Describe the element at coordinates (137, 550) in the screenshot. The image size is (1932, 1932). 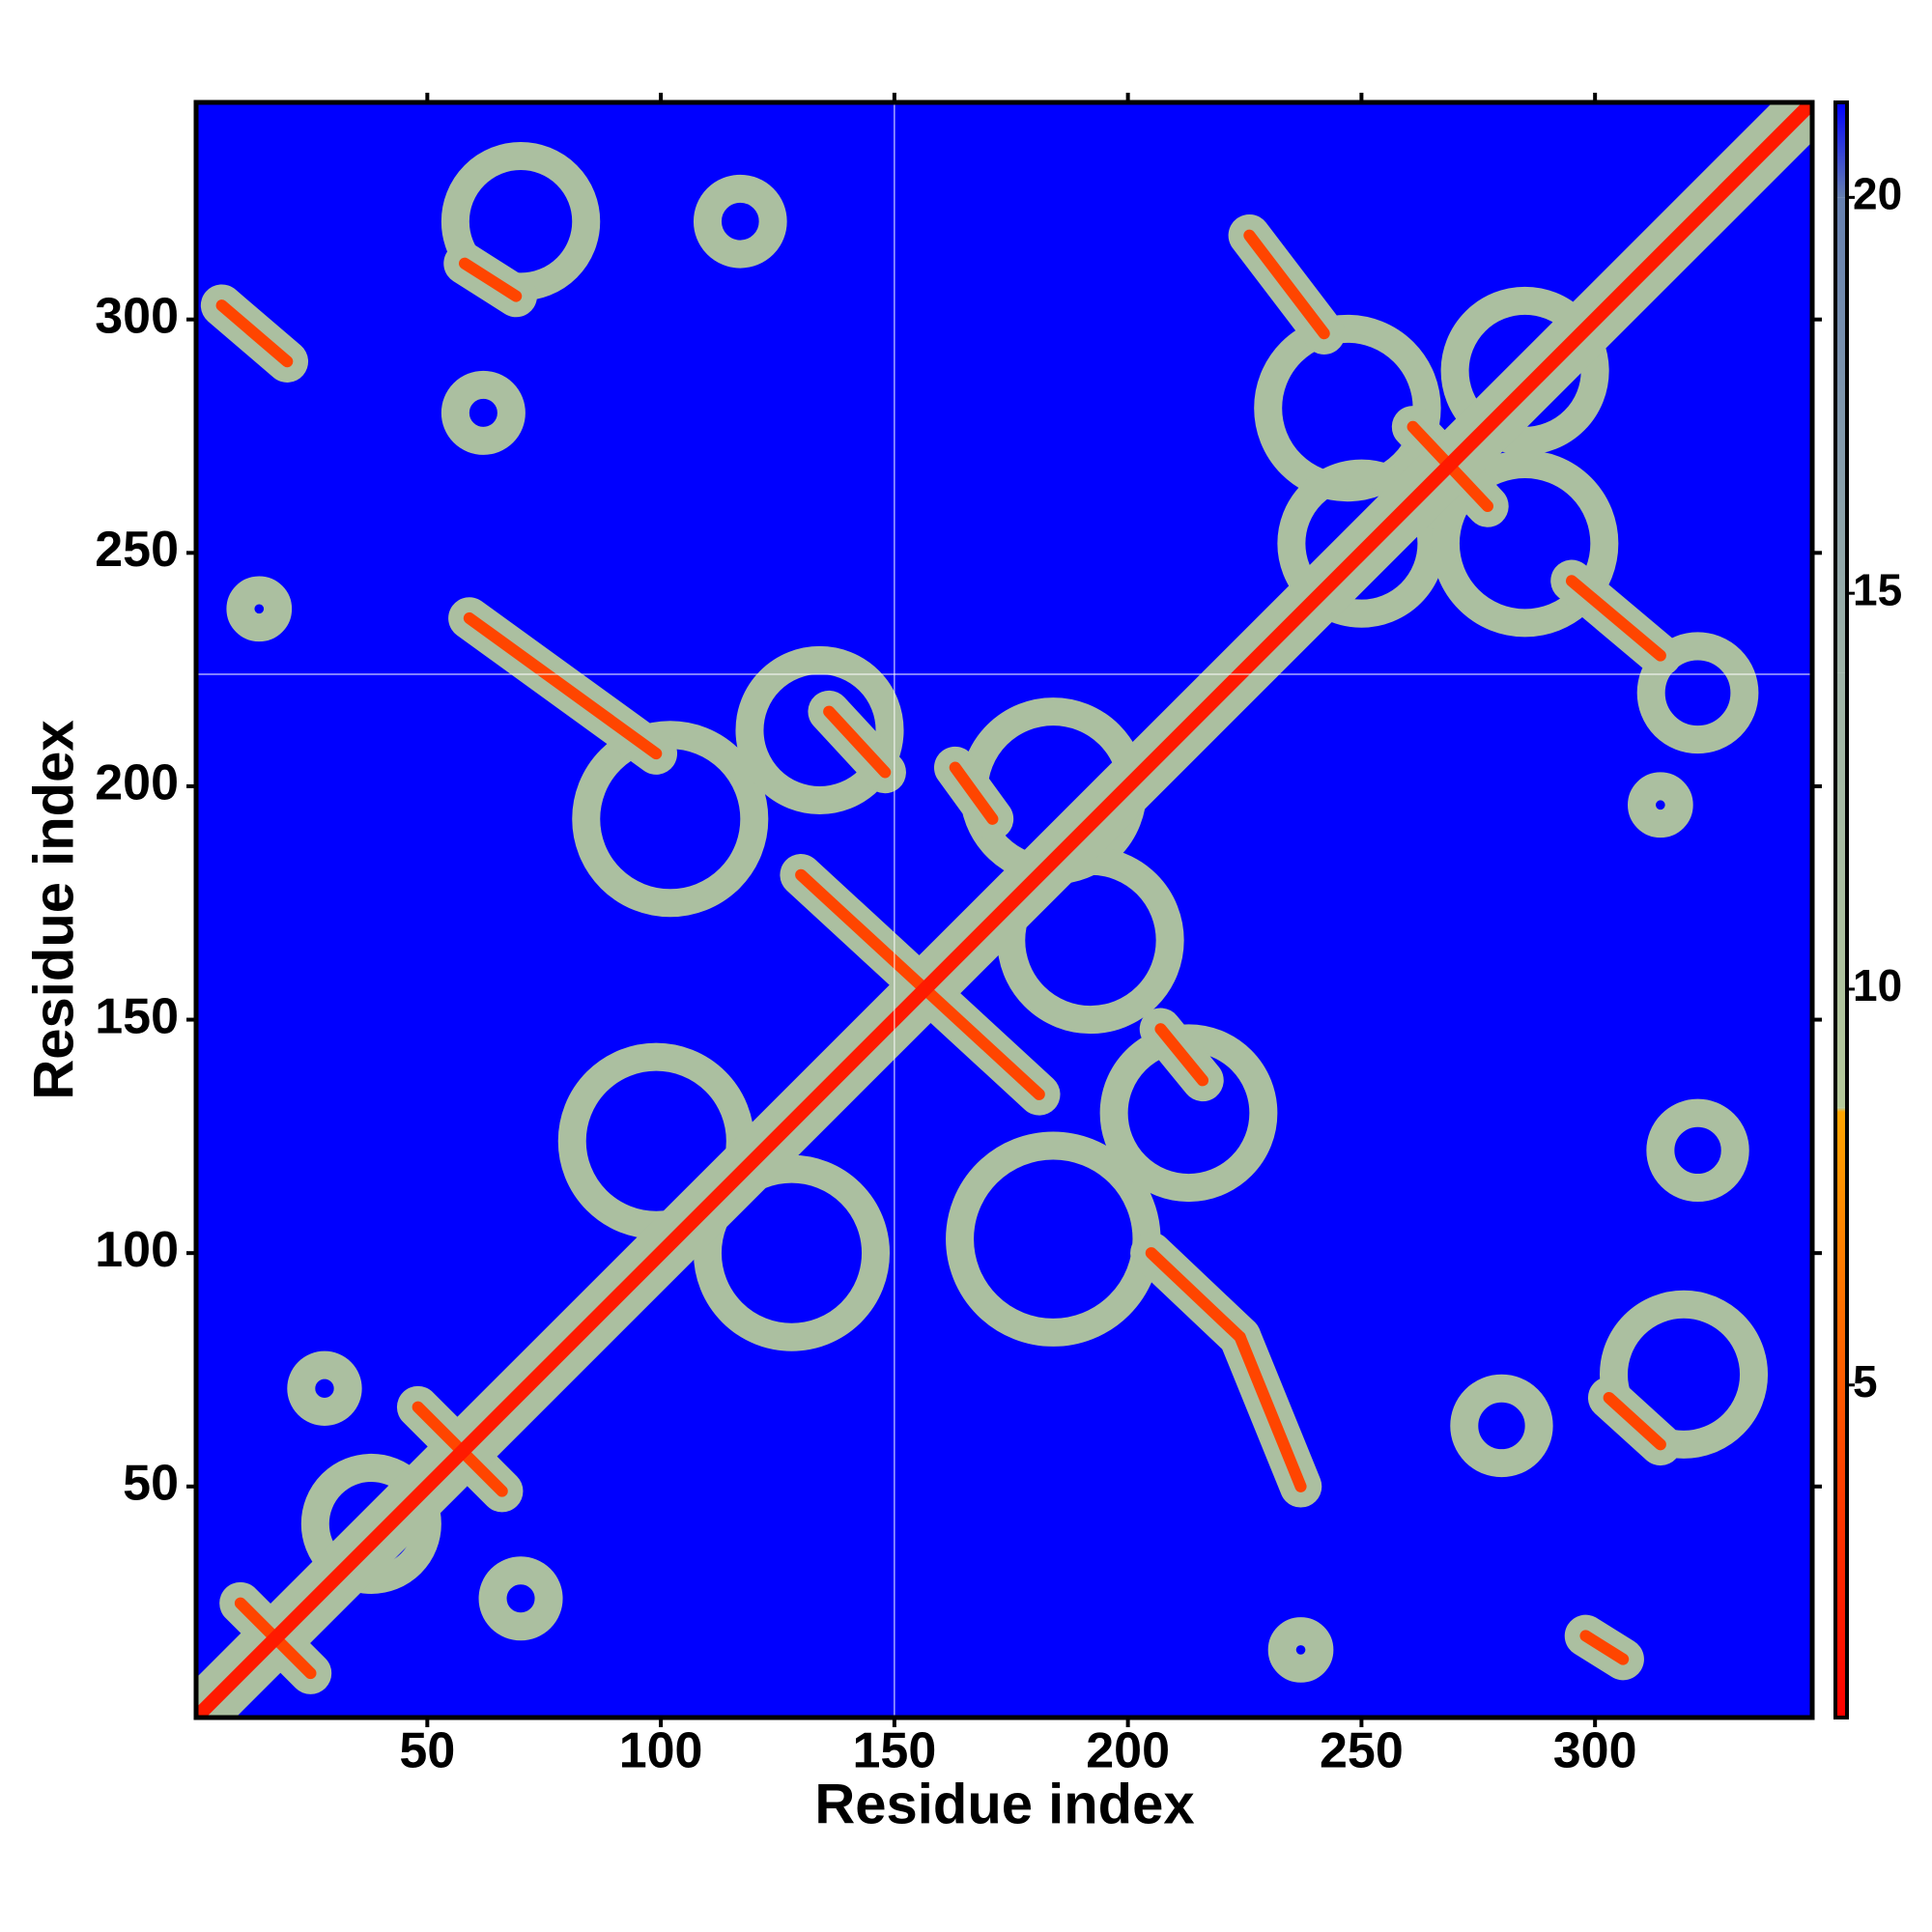
I see `y-tick-label: 250` at that location.